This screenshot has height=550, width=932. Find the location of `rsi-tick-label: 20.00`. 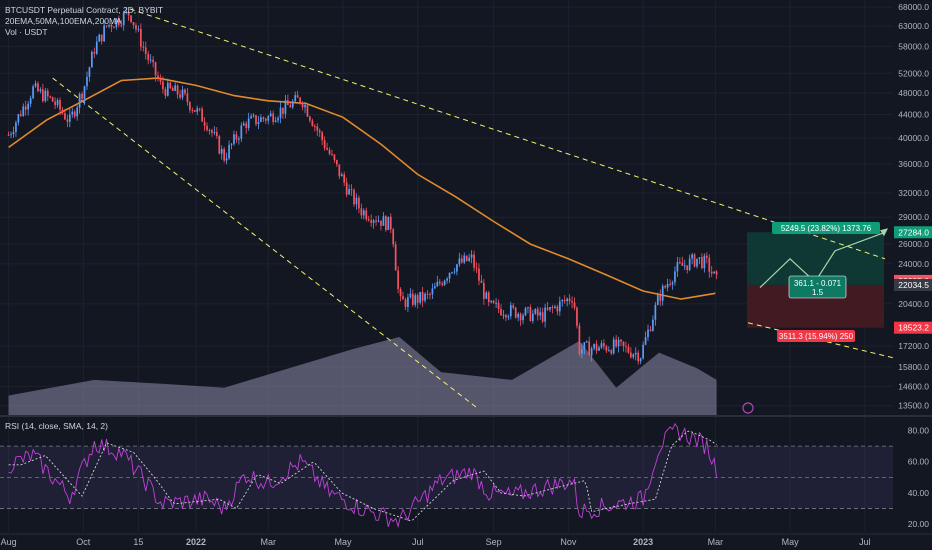

rsi-tick-label: 20.00 is located at coordinates (919, 524).